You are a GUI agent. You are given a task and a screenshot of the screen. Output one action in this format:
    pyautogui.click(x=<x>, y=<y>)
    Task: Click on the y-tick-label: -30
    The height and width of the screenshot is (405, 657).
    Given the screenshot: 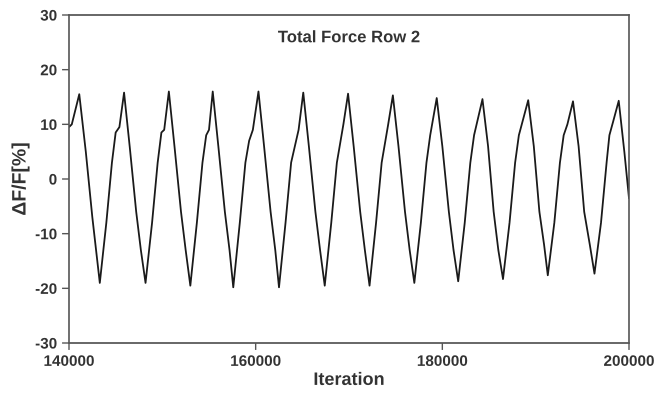 What is the action you would take?
    pyautogui.click(x=46, y=343)
    